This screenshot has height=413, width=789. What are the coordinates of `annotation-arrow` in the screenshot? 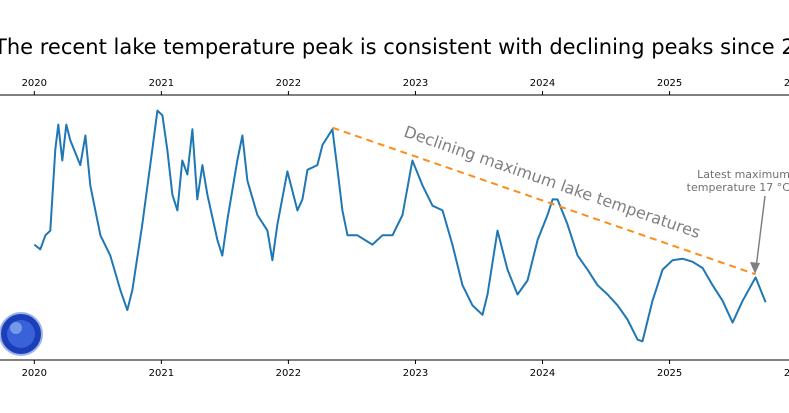 It's located at (760, 232).